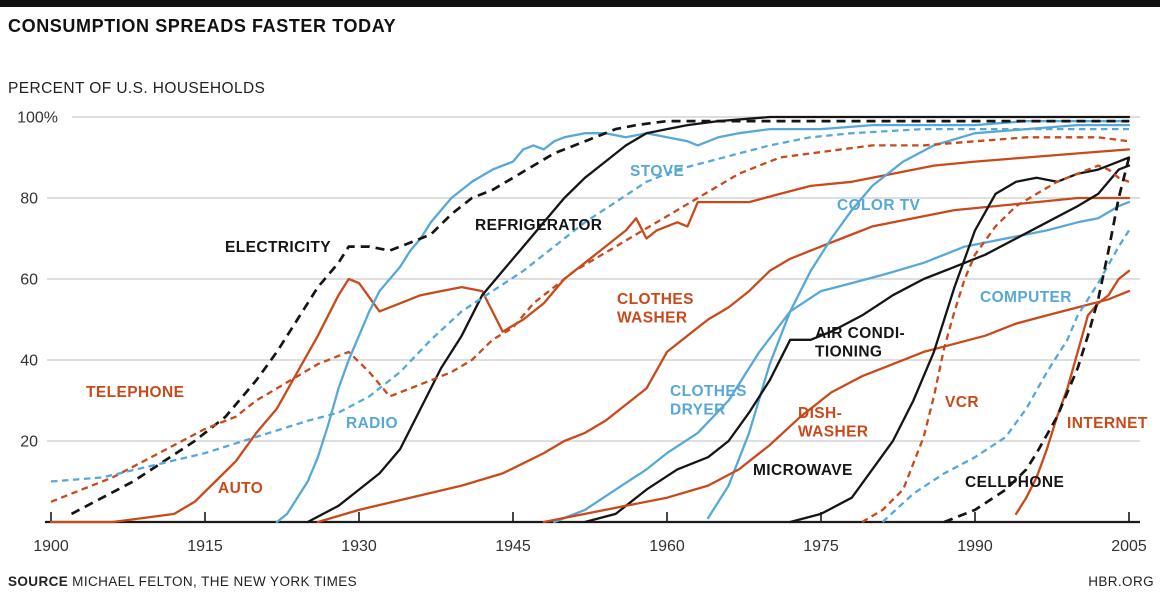  What do you see at coordinates (1014, 482) in the screenshot?
I see `series-label-cellphone: CELLPHONE` at bounding box center [1014, 482].